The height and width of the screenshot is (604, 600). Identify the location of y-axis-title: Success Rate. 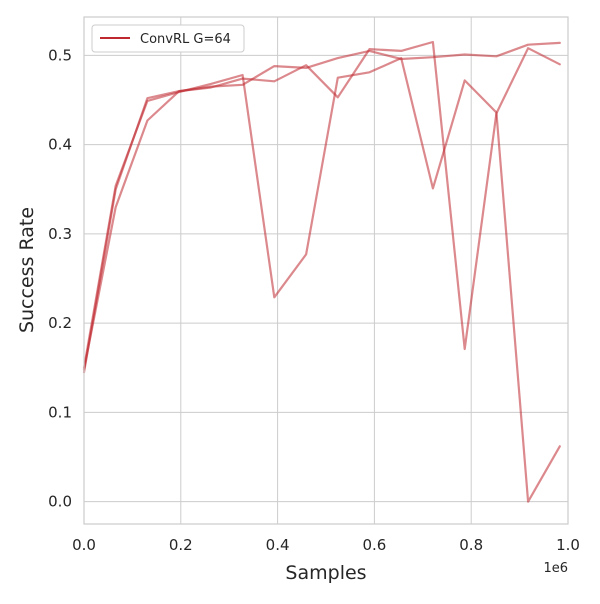
(27, 270).